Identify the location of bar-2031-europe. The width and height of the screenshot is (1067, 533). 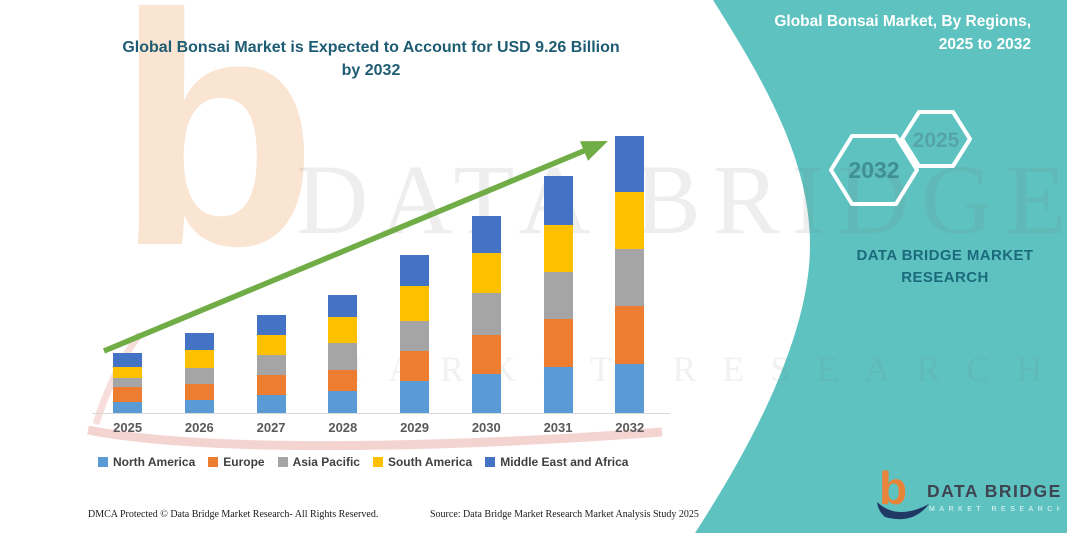
(558, 343).